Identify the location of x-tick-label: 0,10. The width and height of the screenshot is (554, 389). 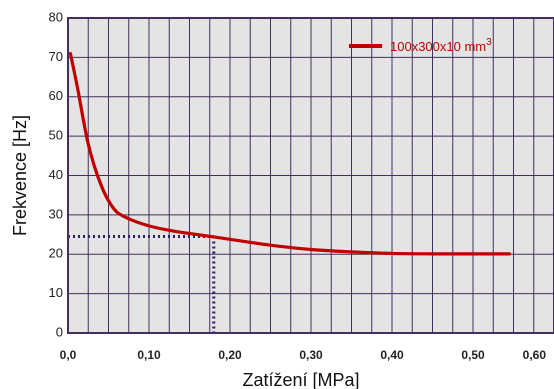
(149, 355).